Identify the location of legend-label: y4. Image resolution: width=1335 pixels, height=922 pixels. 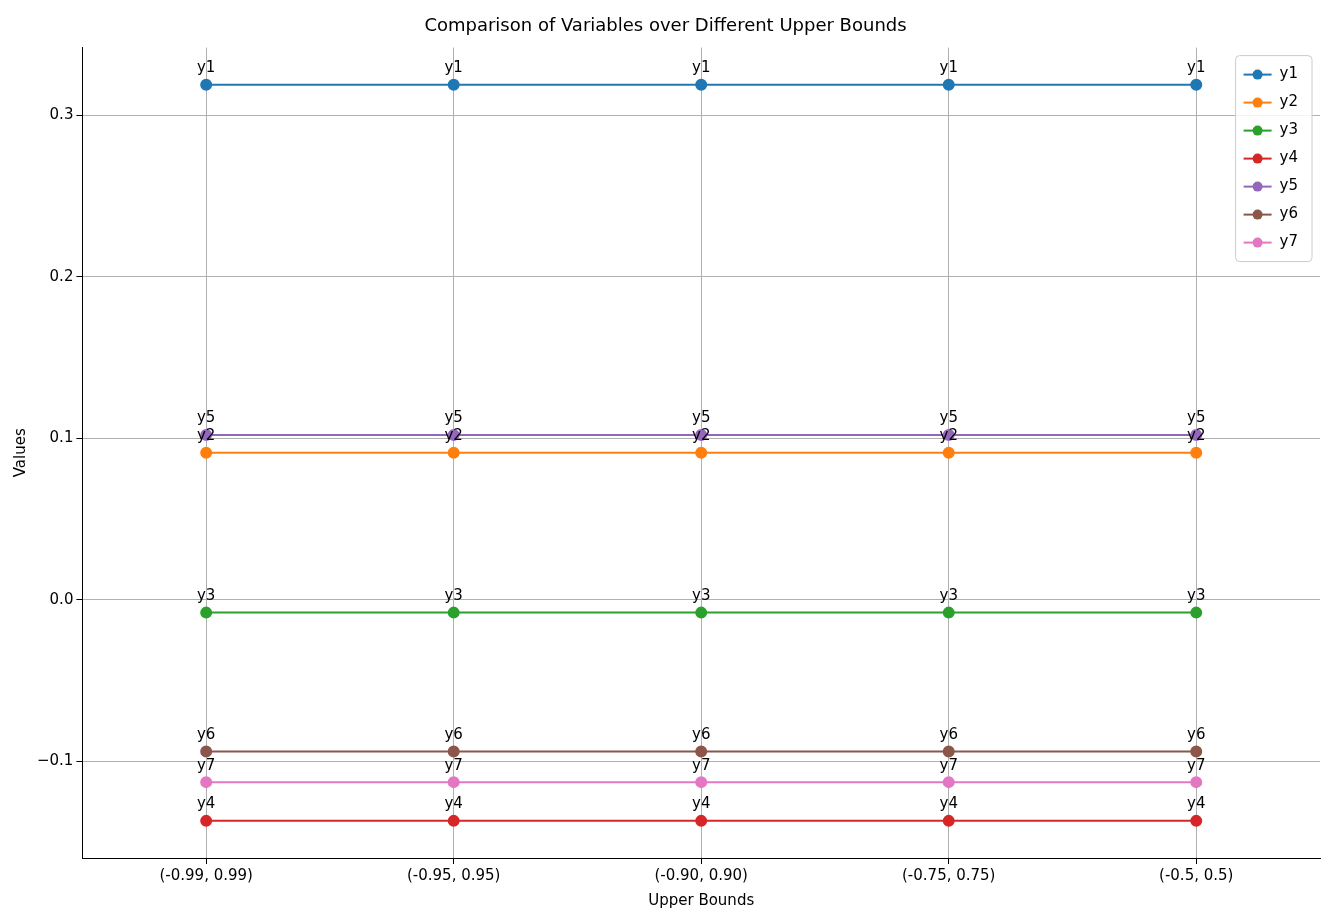
(1288, 157).